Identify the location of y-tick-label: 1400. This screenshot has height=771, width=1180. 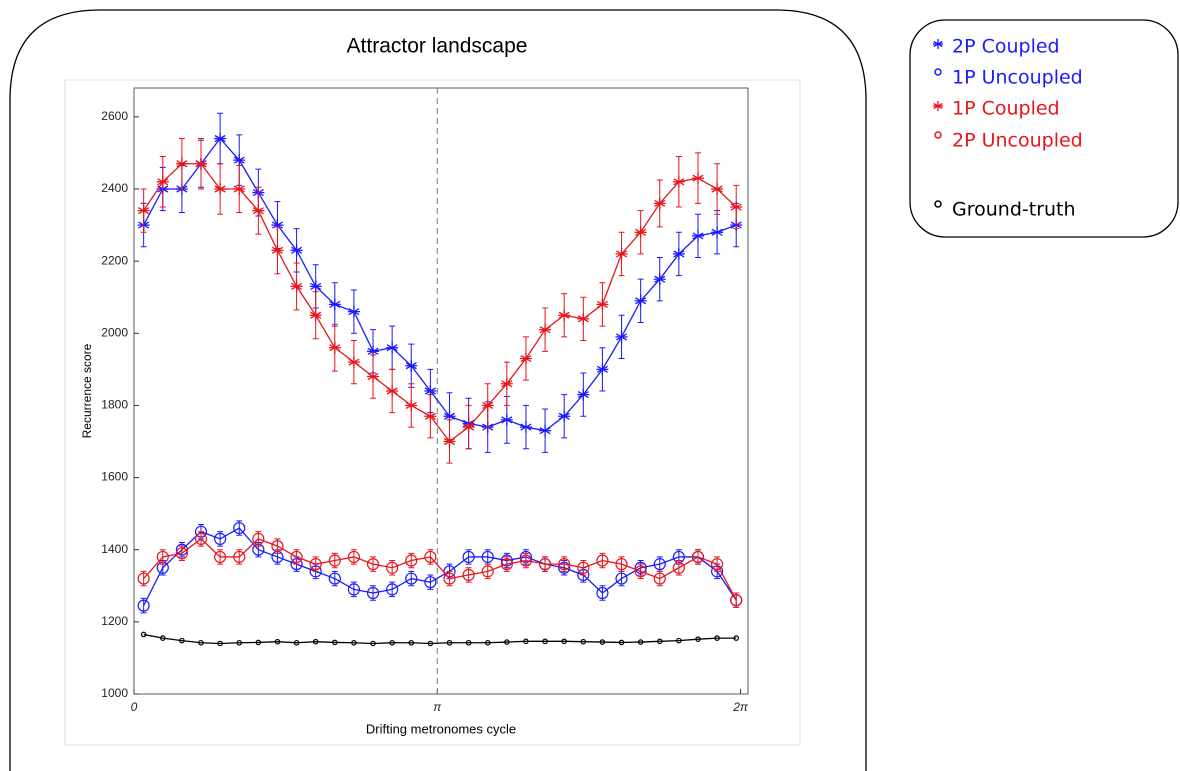
(114, 549).